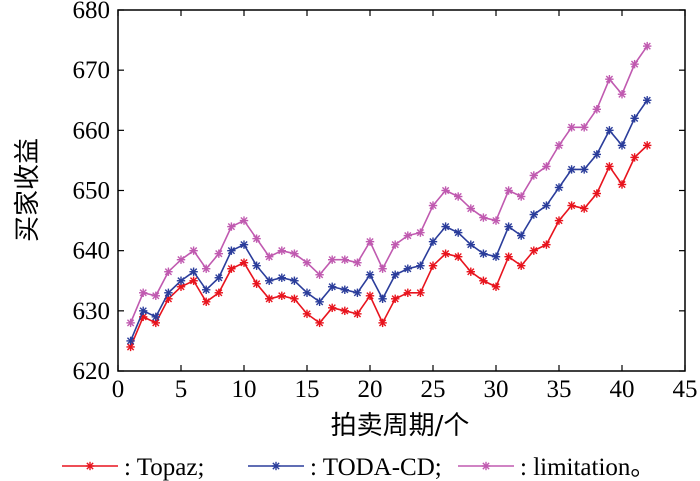  What do you see at coordinates (587, 467) in the screenshot?
I see `legend-label: : limitation。` at bounding box center [587, 467].